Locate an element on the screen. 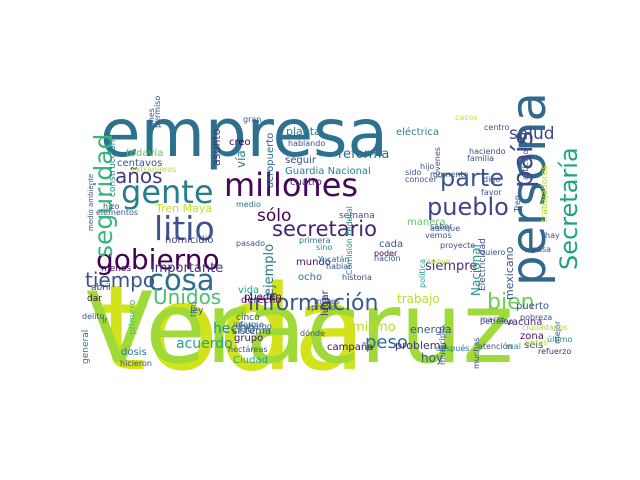  word-ley: ley is located at coordinates (197, 311).